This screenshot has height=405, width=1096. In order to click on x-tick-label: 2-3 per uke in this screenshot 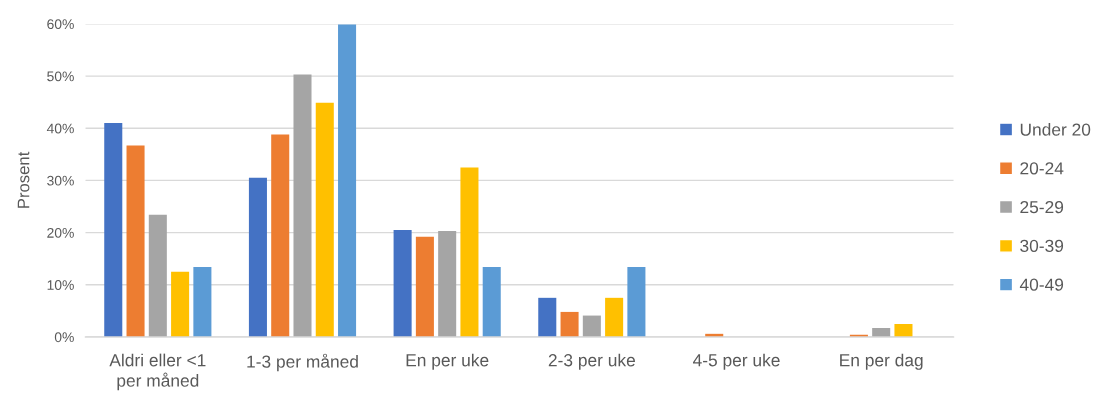, I will do `click(591, 361)`.